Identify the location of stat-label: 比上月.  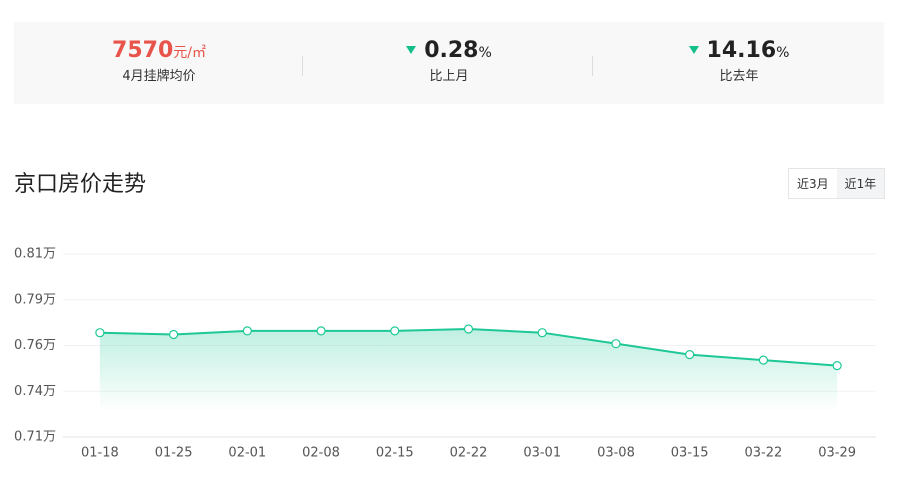
(449, 76).